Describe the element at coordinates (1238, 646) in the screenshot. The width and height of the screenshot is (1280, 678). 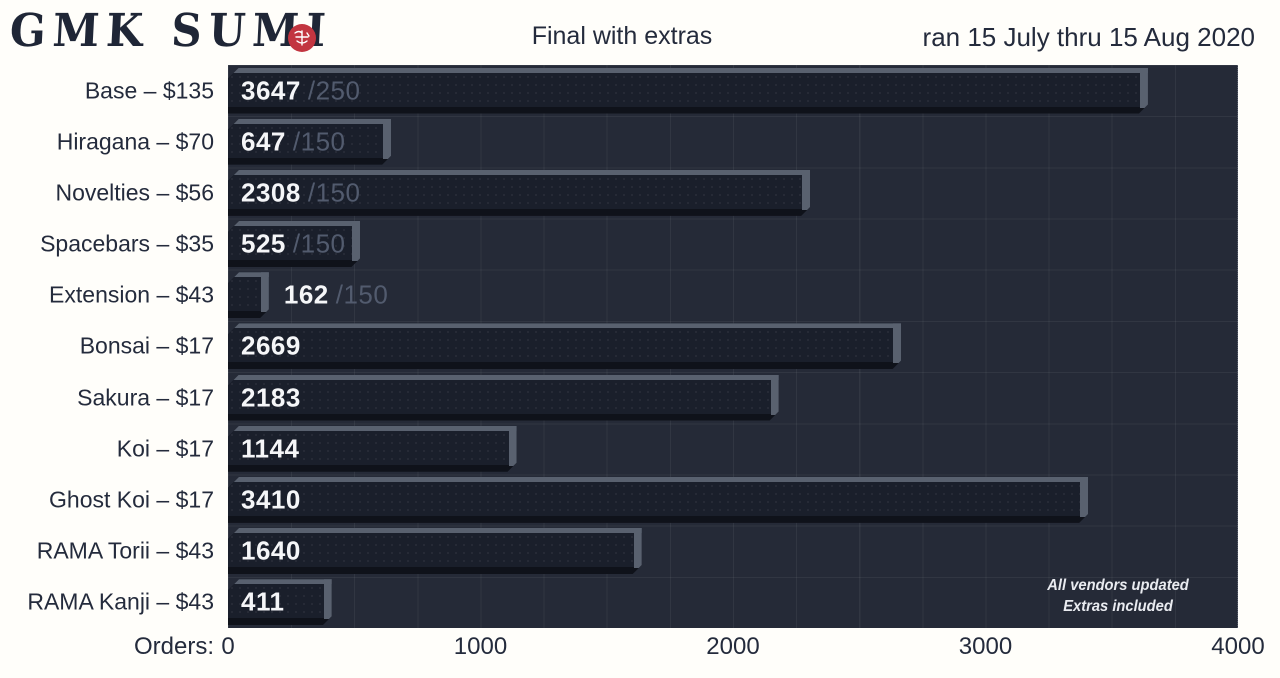
I see `x-tick-label: 4000` at that location.